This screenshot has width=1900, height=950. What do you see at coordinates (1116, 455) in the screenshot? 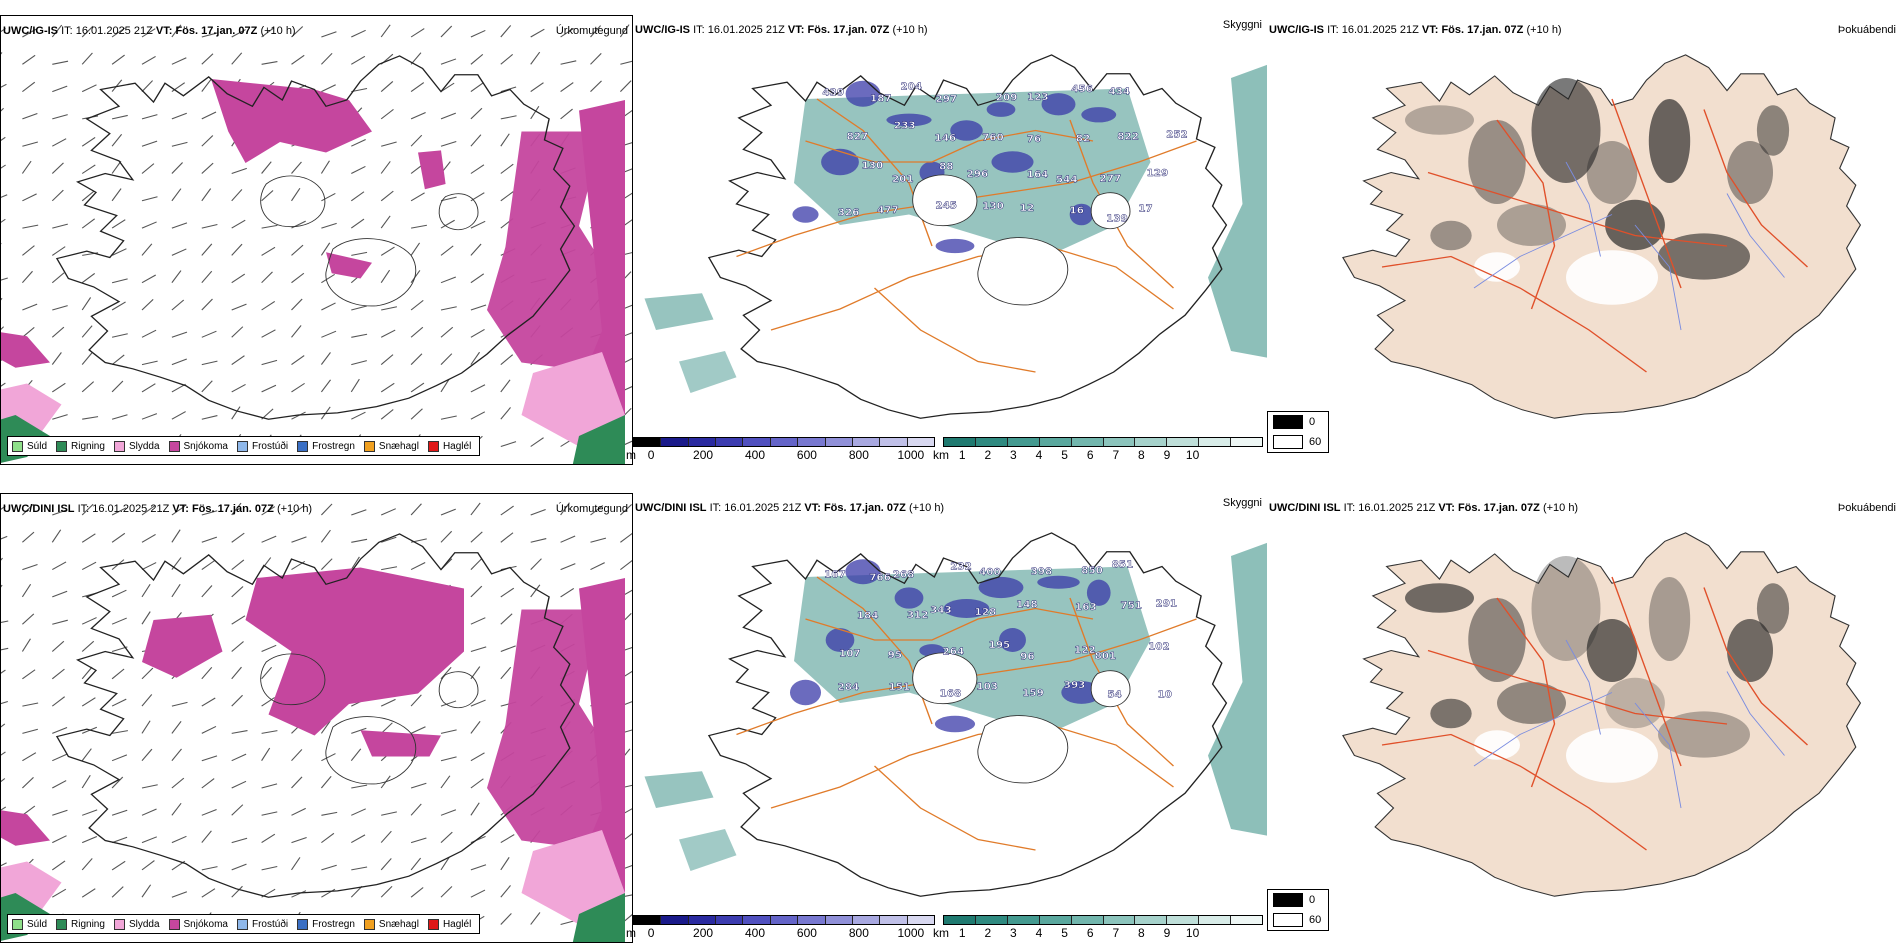
I see `colorbar-tick: 7` at bounding box center [1116, 455].